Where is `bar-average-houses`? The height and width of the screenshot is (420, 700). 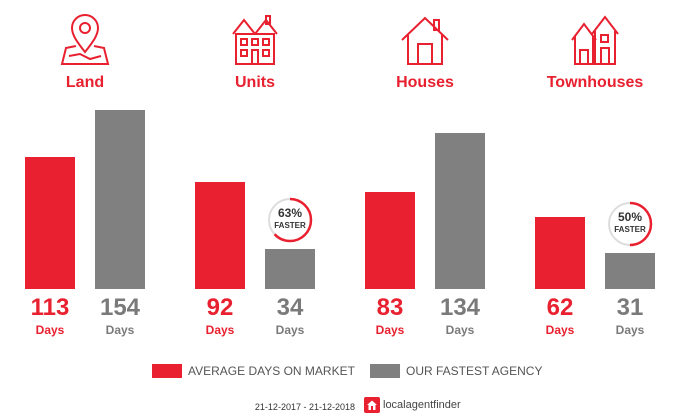 bar-average-houses is located at coordinates (390, 240).